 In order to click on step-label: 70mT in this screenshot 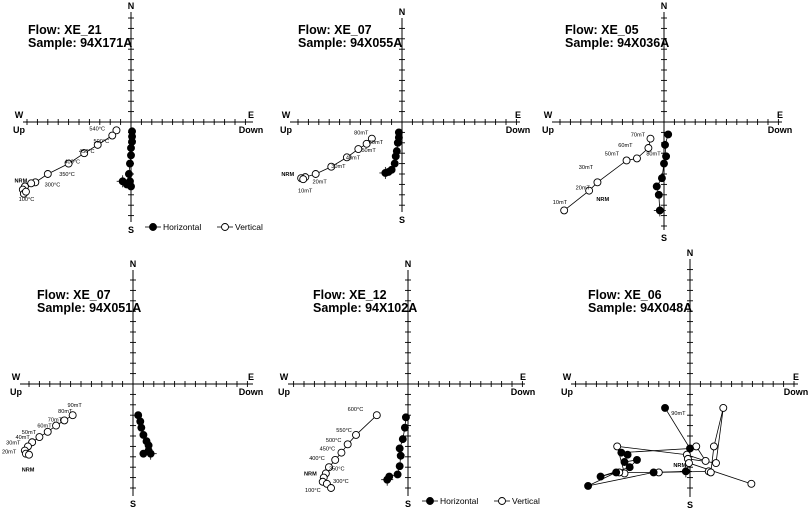, I will do `click(55, 420)`.